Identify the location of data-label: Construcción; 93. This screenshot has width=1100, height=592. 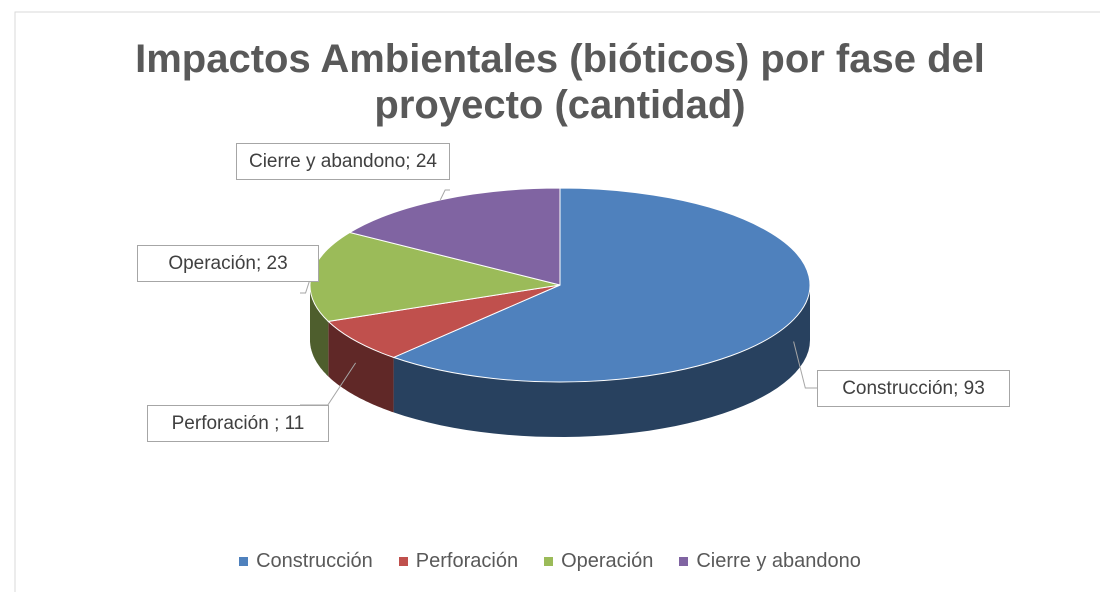
(913, 388).